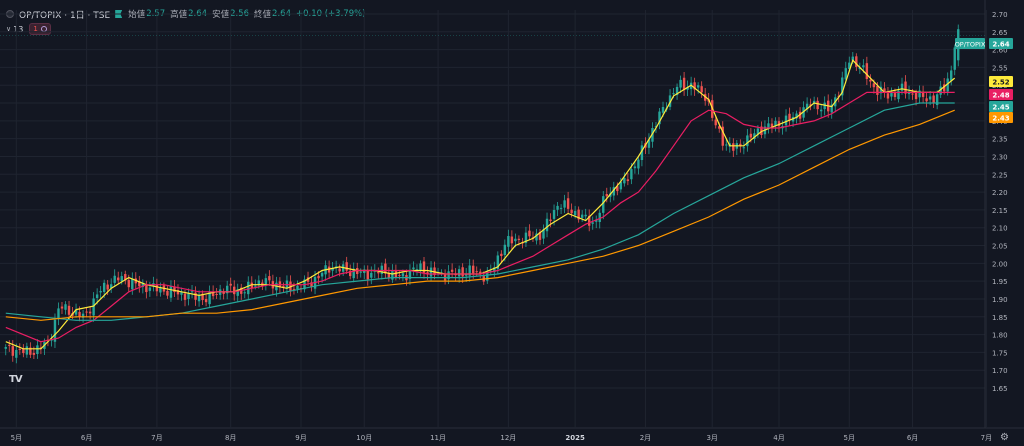  What do you see at coordinates (16, 379) in the screenshot?
I see `tradingview-logo-icon: TV` at bounding box center [16, 379].